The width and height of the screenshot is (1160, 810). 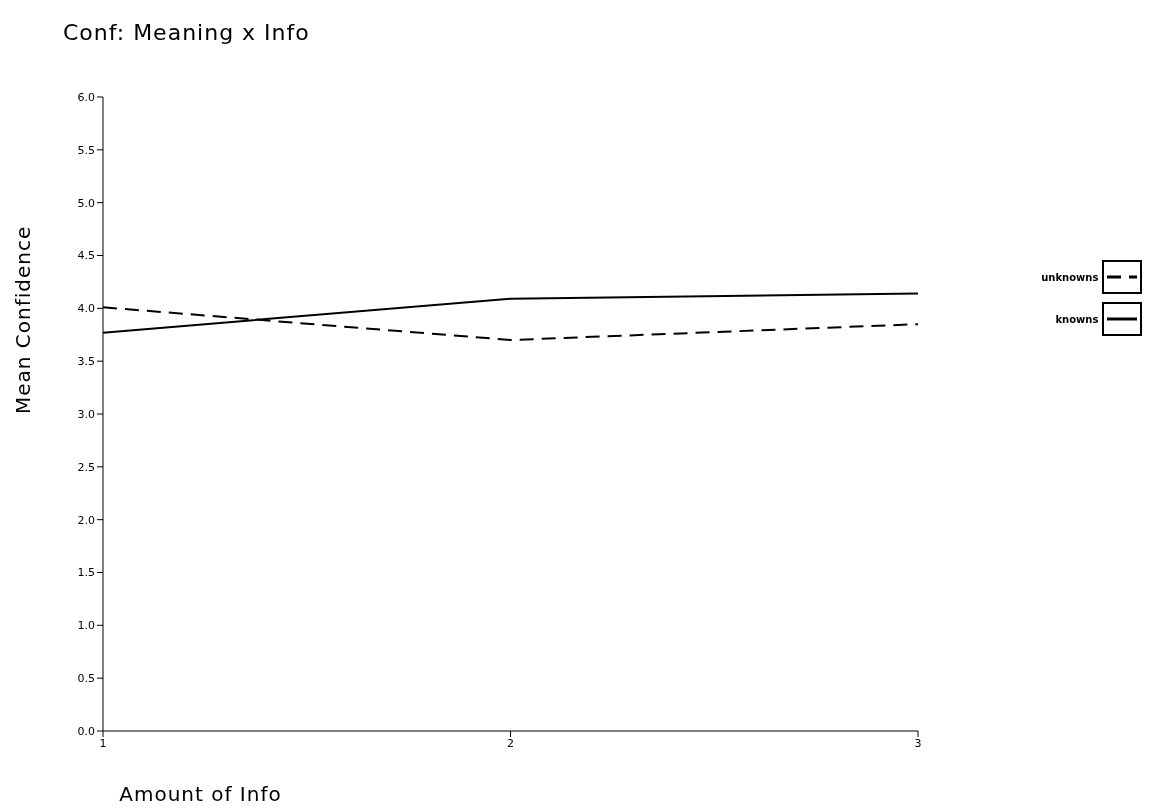 What do you see at coordinates (86, 414) in the screenshot?
I see `y-tick-label: 3.0` at bounding box center [86, 414].